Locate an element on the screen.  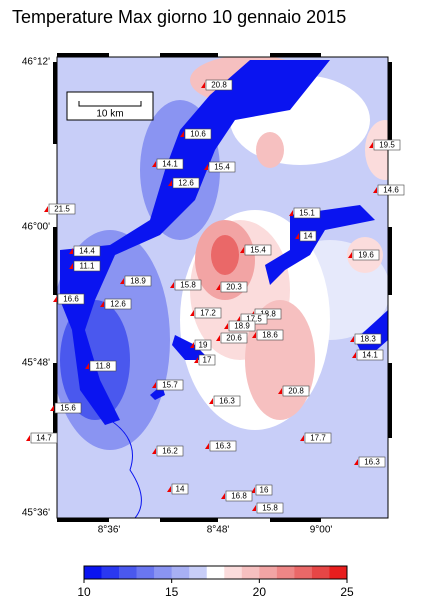
station-value: 18.6 is located at coordinates (270, 335).